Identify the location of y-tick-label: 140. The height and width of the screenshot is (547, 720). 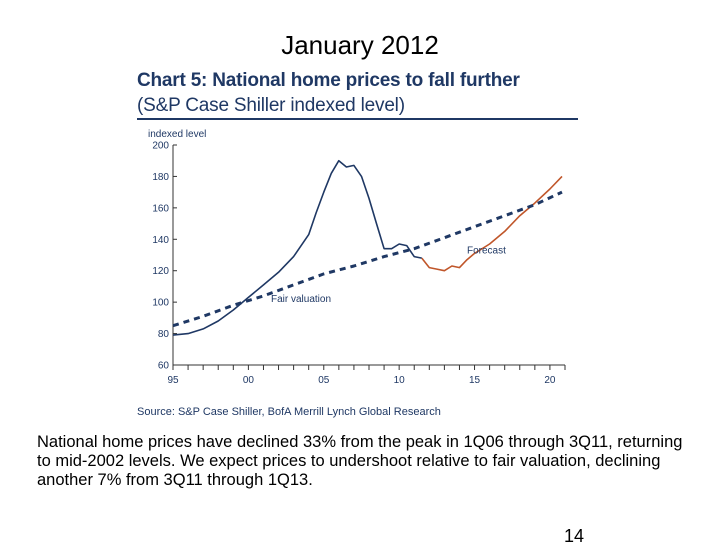
(160, 240).